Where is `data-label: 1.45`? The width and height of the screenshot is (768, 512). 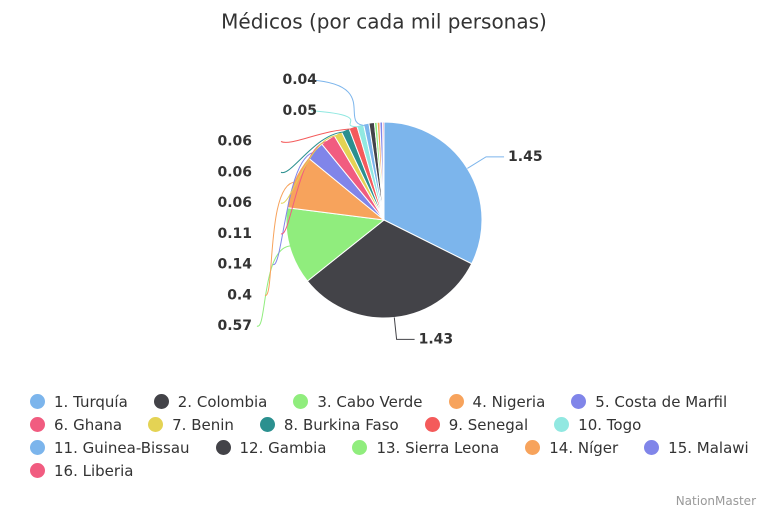
data-label: 1.45 is located at coordinates (525, 157).